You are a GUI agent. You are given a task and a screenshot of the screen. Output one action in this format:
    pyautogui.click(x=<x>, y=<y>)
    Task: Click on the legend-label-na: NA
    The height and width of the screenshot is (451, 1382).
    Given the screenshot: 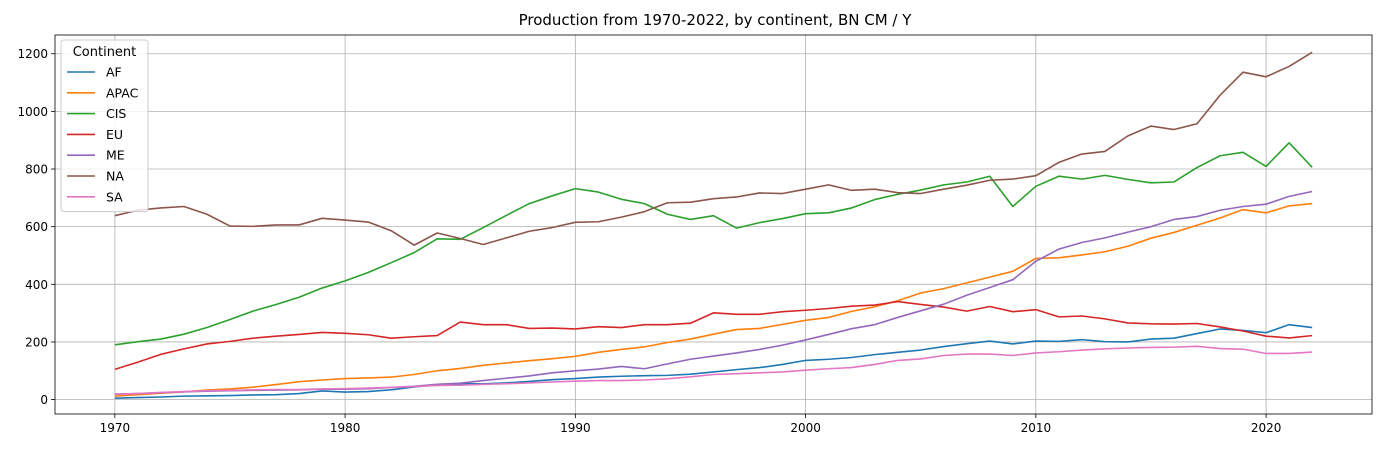 What is the action you would take?
    pyautogui.click(x=115, y=176)
    